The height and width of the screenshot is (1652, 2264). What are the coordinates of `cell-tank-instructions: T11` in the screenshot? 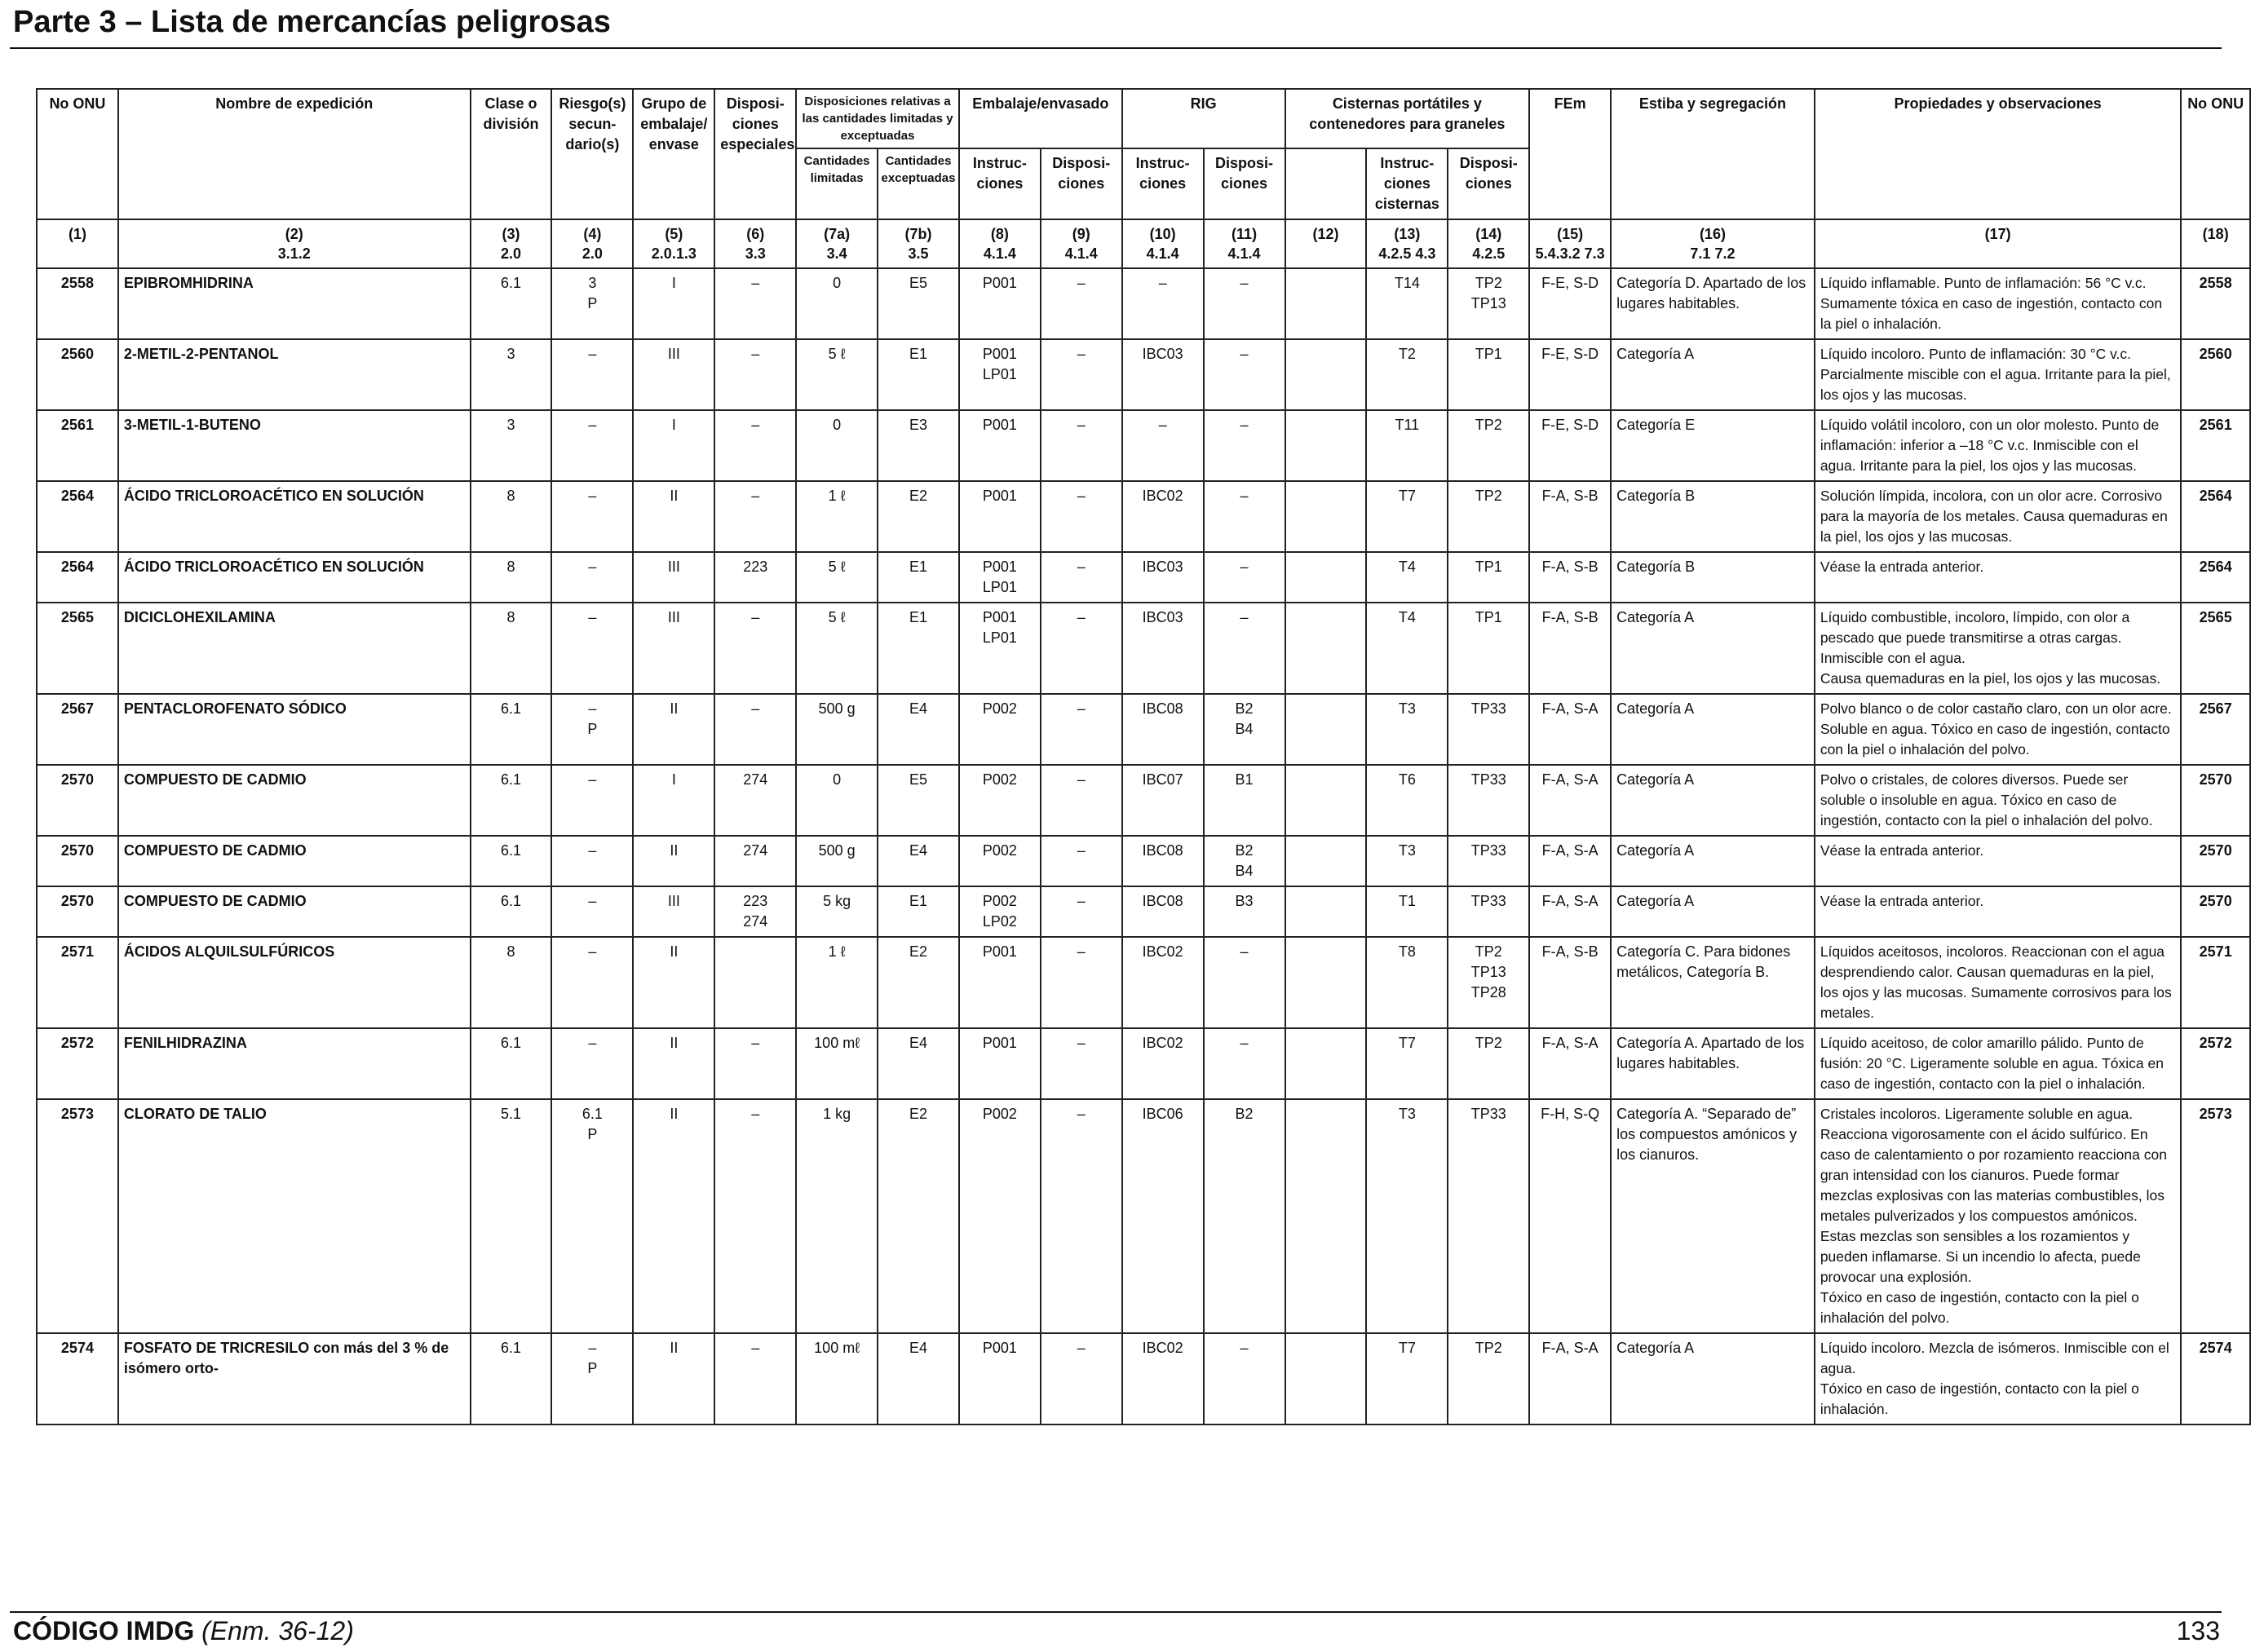 It's located at (1407, 445).